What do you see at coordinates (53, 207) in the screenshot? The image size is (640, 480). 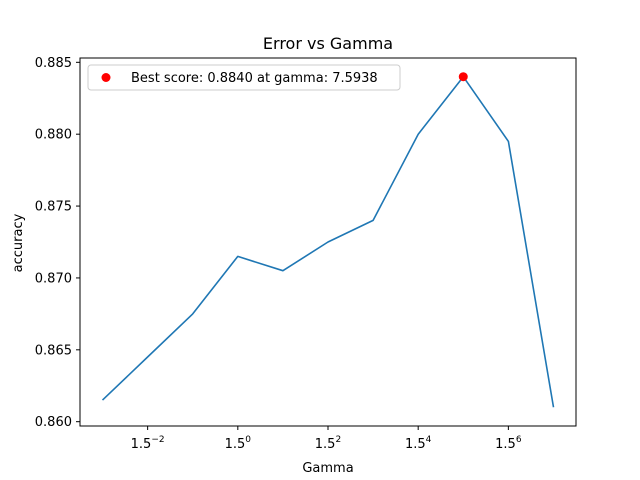 I see `y-tick-label: 0.875` at bounding box center [53, 207].